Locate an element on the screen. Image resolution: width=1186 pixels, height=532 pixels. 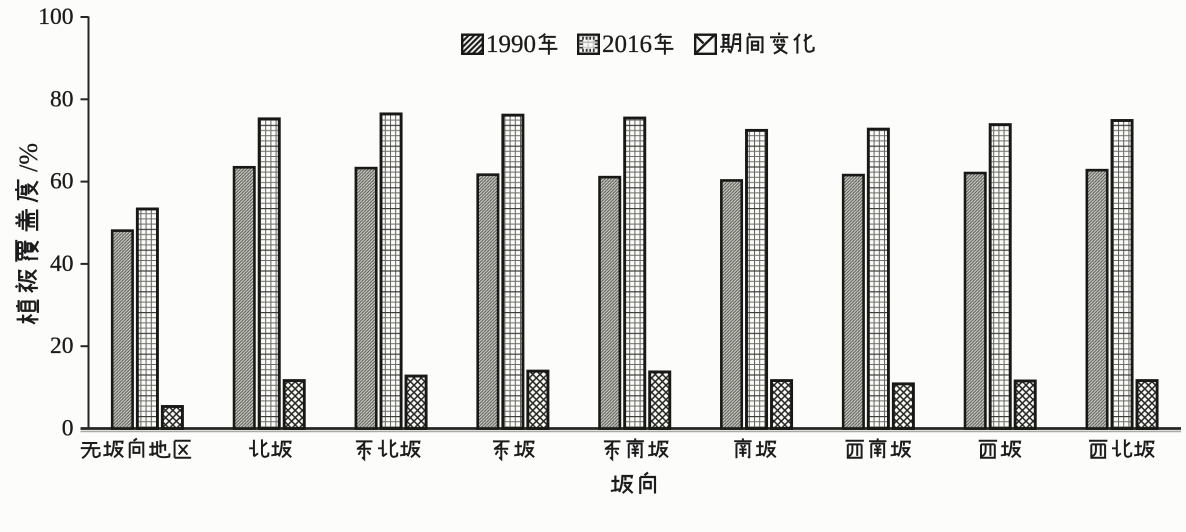
svg-text: 1990 is located at coordinates (511, 44).